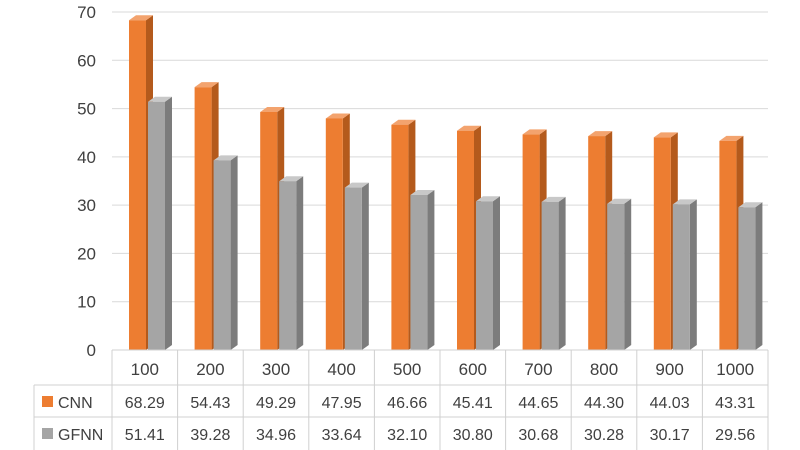  I want to click on data-label: 34.96, so click(276, 435).